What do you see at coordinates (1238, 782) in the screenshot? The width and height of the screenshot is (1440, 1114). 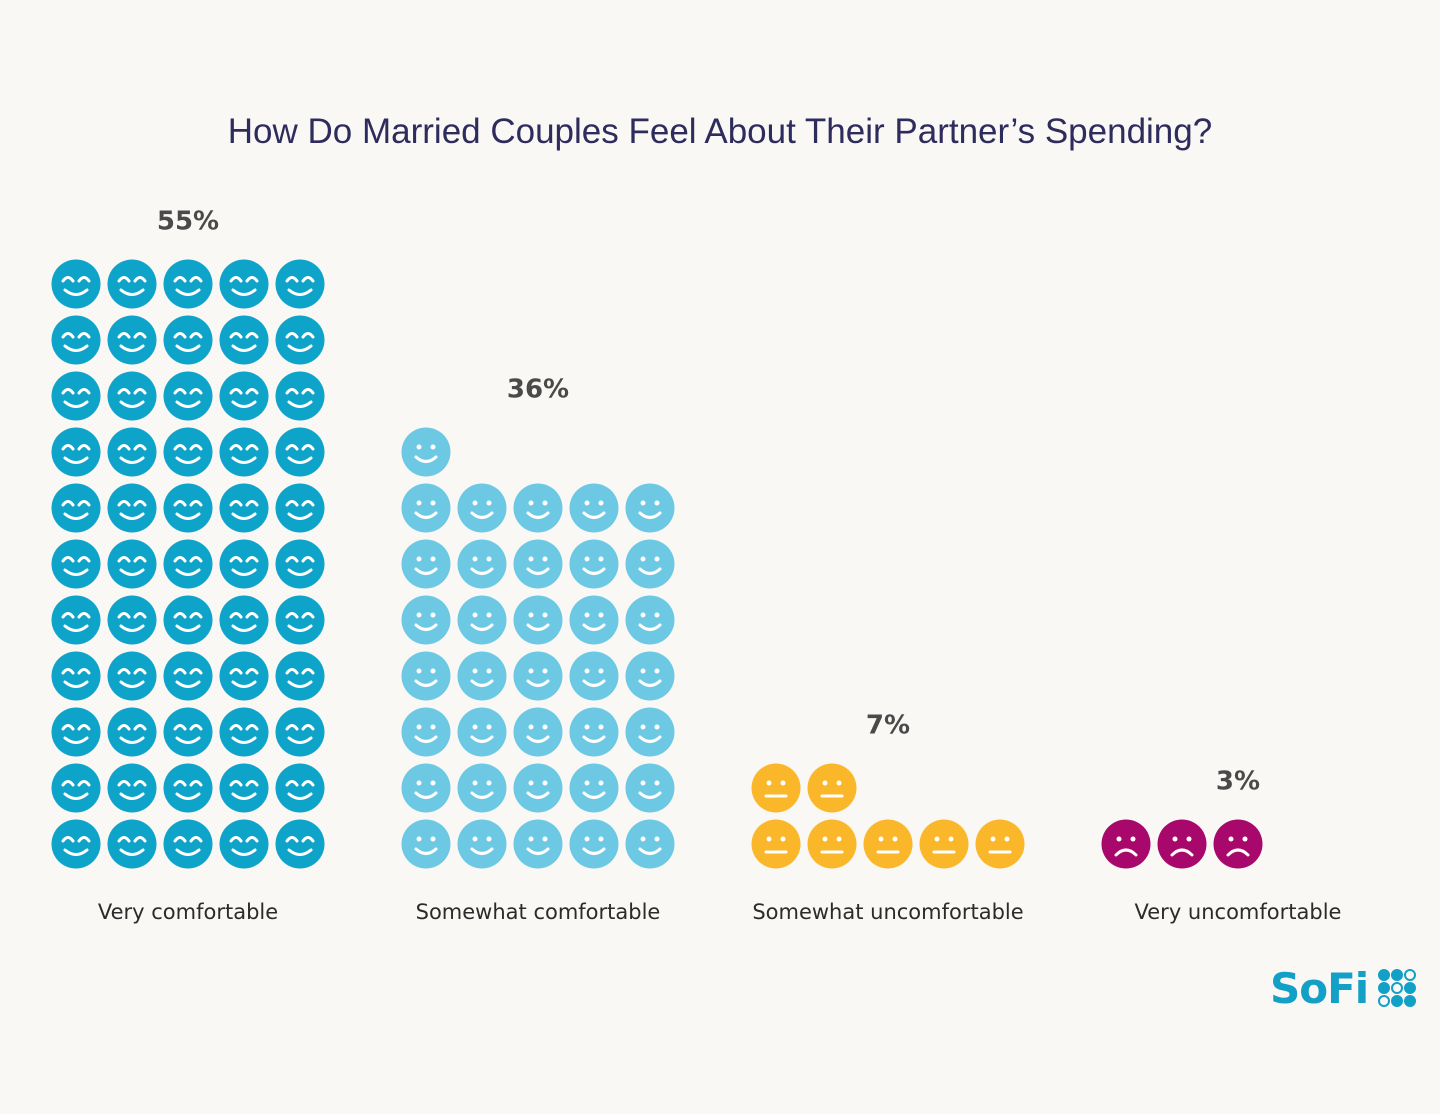 I see `value-label: 3%` at bounding box center [1238, 782].